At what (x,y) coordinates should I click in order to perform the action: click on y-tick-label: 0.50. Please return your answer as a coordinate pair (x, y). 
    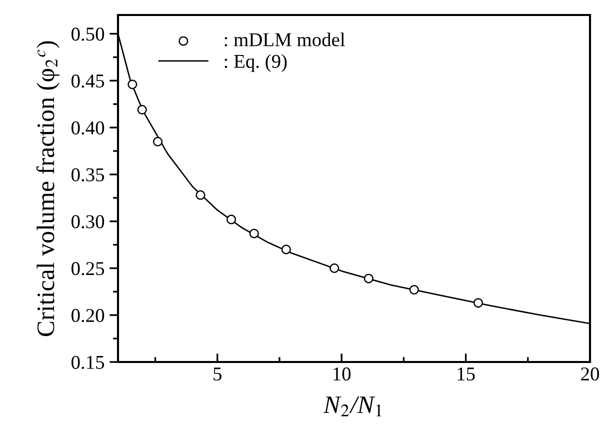
    Looking at the image, I should click on (88, 34).